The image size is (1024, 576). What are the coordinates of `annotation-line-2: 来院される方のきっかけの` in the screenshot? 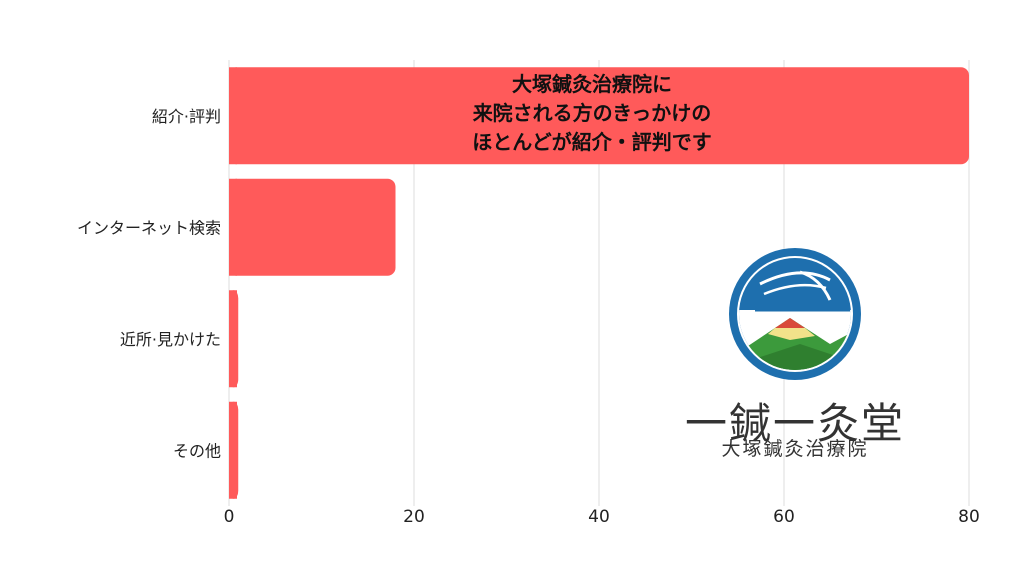 It's located at (592, 113).